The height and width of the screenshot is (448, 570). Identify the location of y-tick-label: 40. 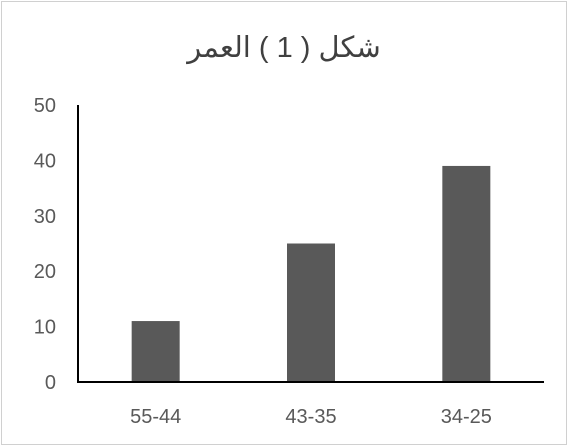
(45, 161).